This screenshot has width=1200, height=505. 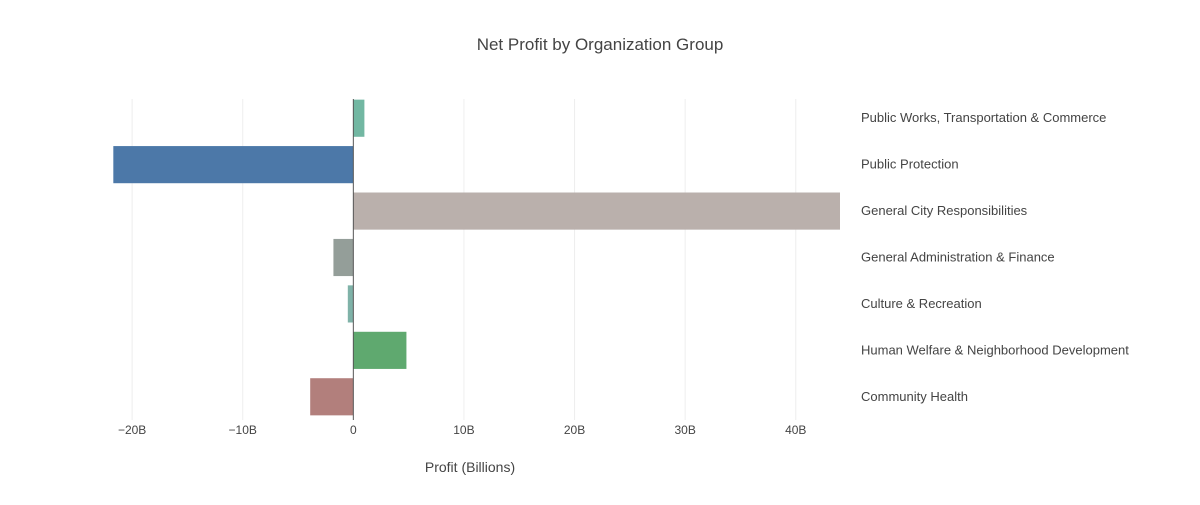 What do you see at coordinates (795, 430) in the screenshot?
I see `x-tick-label: 40B` at bounding box center [795, 430].